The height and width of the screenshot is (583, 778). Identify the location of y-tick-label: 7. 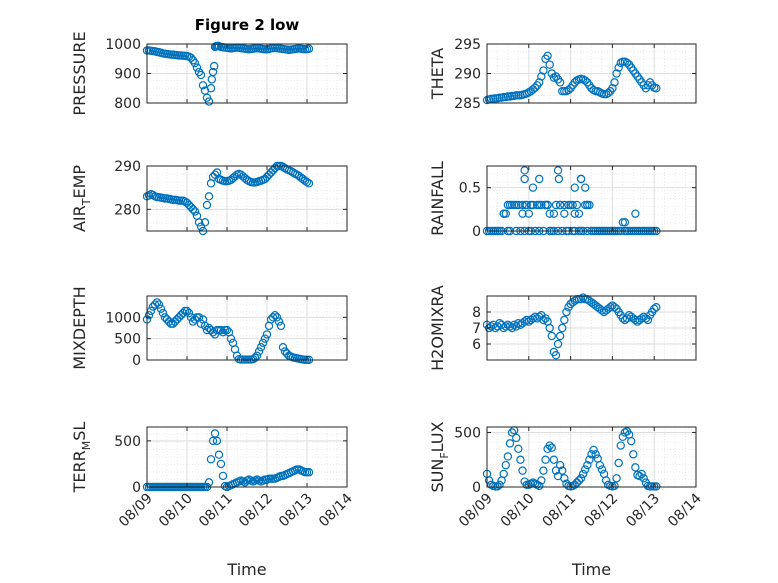
(476, 329).